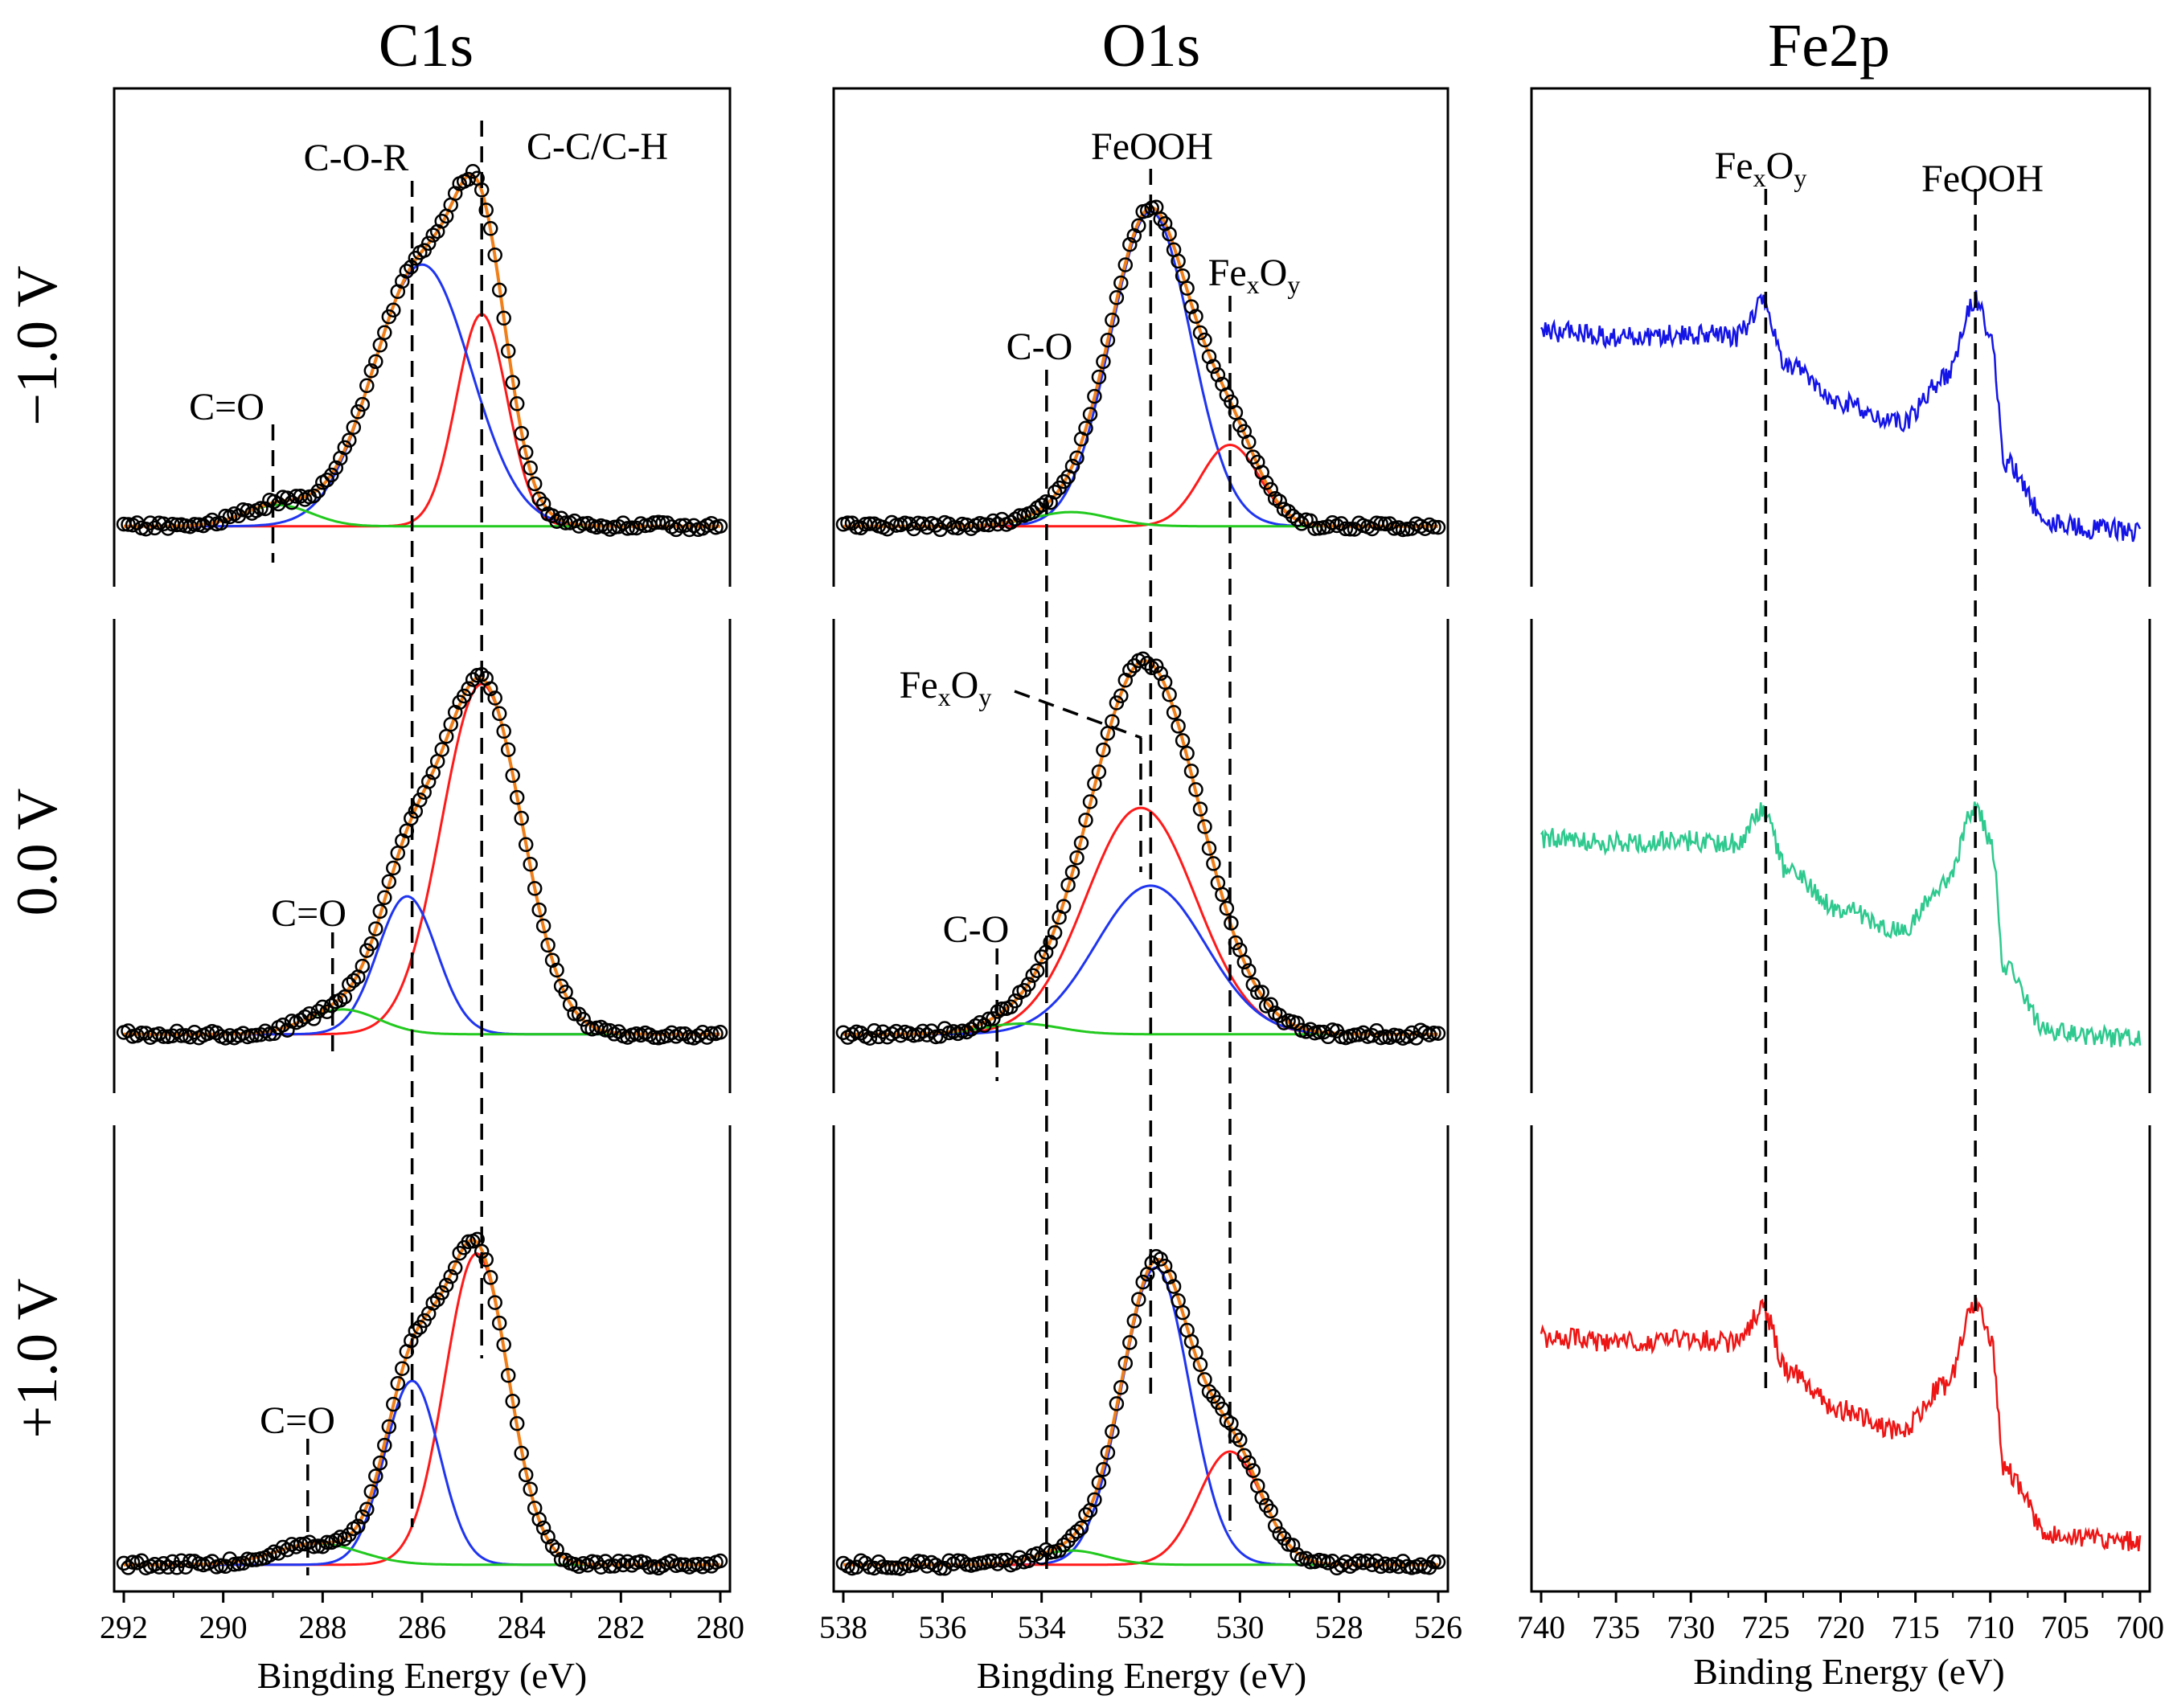  I want to click on row-label-pos1: +1.0 V, so click(37, 1358).